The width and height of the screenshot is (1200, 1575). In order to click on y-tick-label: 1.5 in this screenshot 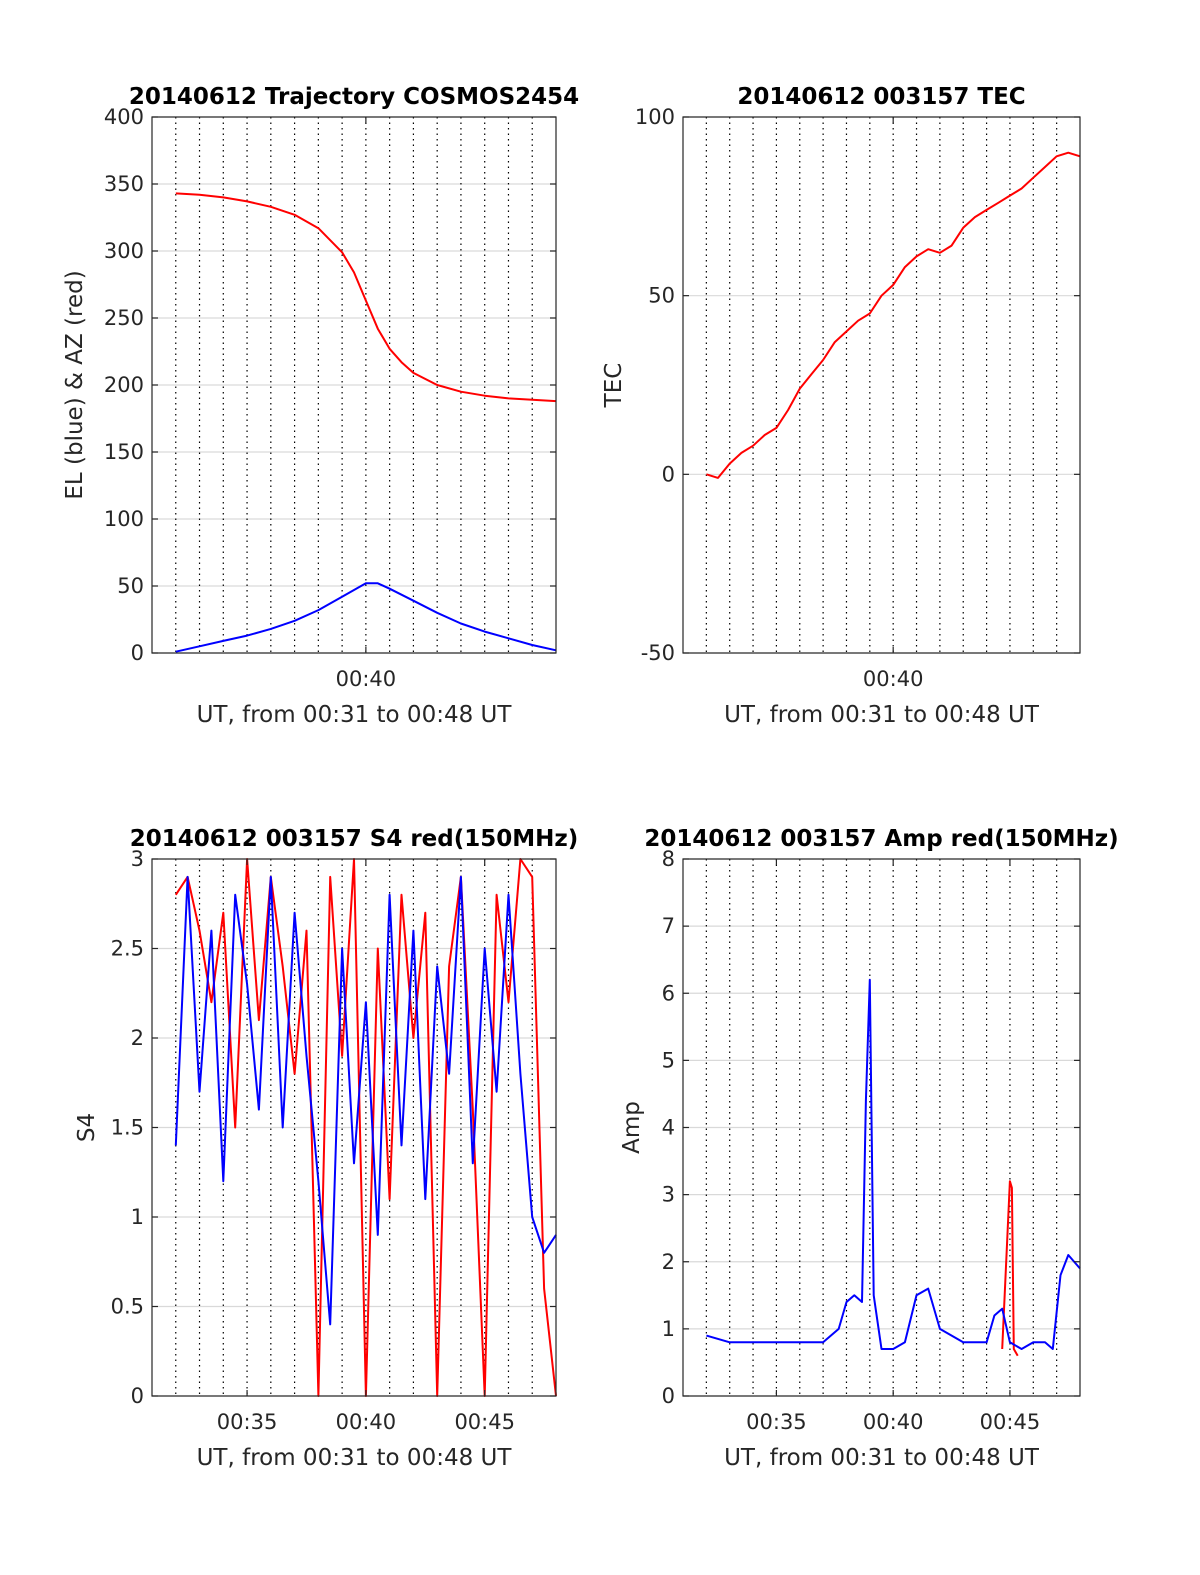, I will do `click(127, 1128)`.